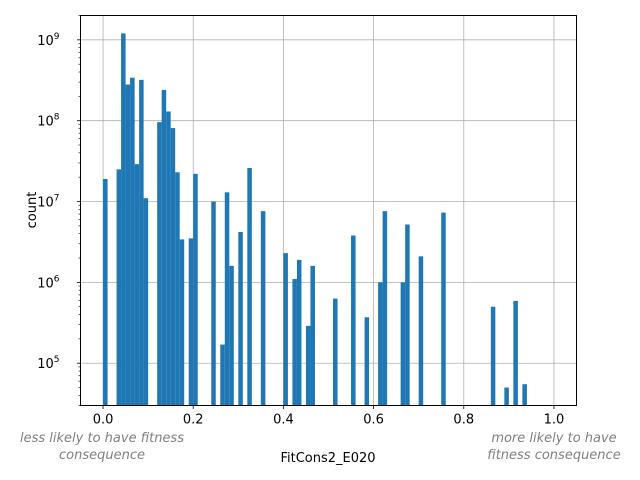 The width and height of the screenshot is (640, 480). I want to click on left-annotation-line2: consequence, so click(102, 455).